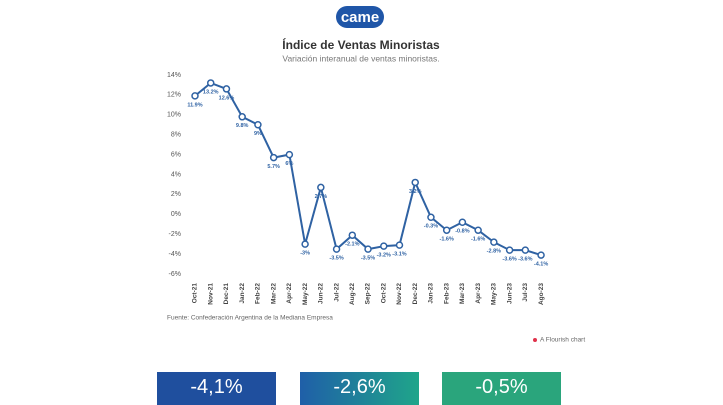 The width and height of the screenshot is (723, 405). What do you see at coordinates (175, 234) in the screenshot?
I see `y-tick-label: -2%` at bounding box center [175, 234].